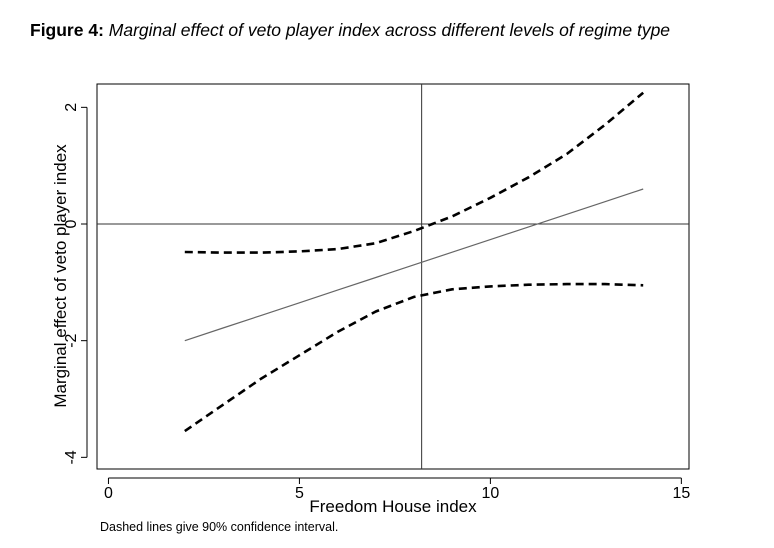  What do you see at coordinates (299, 493) in the screenshot?
I see `x-tick-label: 5` at bounding box center [299, 493].